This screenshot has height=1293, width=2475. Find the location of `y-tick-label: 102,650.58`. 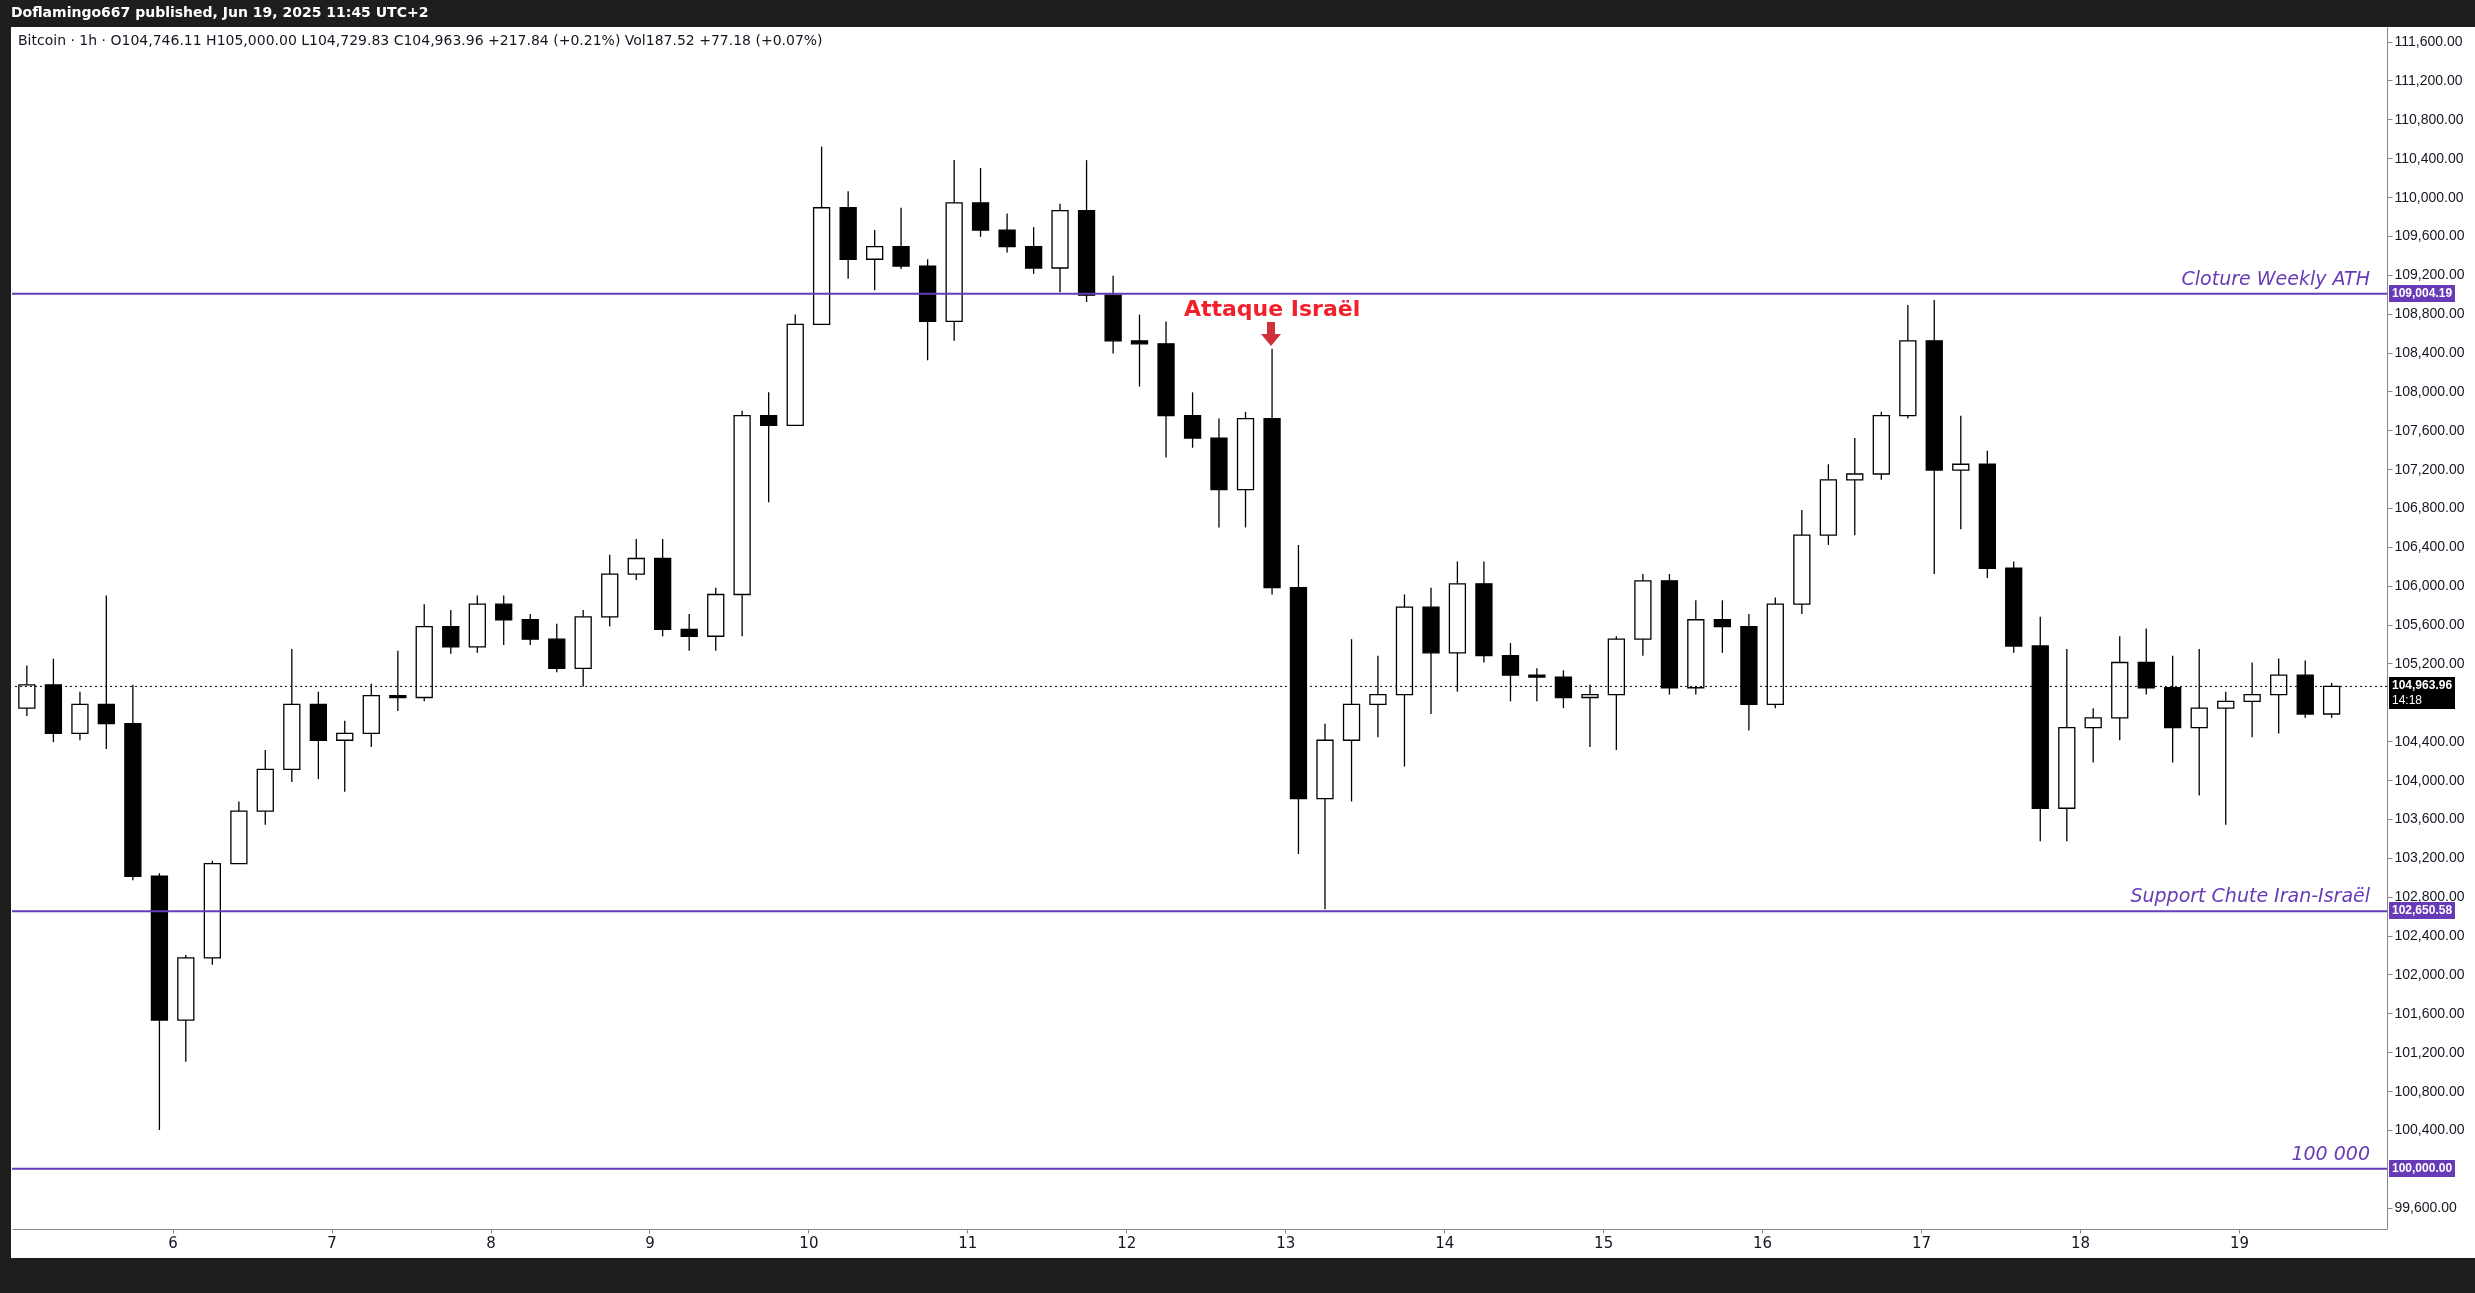

y-tick-label: 102,650.58 is located at coordinates (2422, 911).